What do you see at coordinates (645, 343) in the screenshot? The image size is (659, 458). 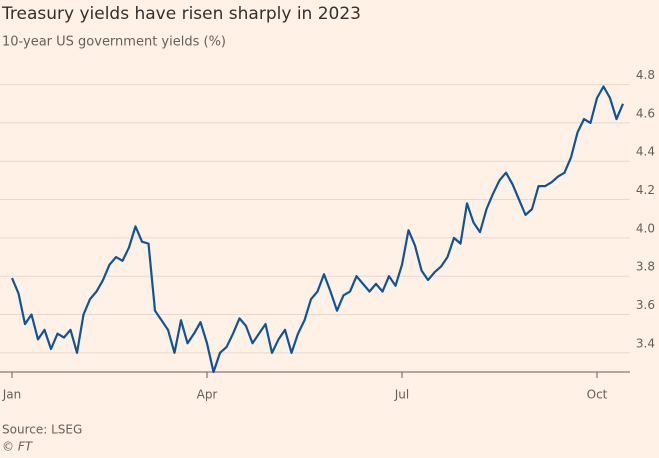 I see `y-tick-label: 3.4` at bounding box center [645, 343].